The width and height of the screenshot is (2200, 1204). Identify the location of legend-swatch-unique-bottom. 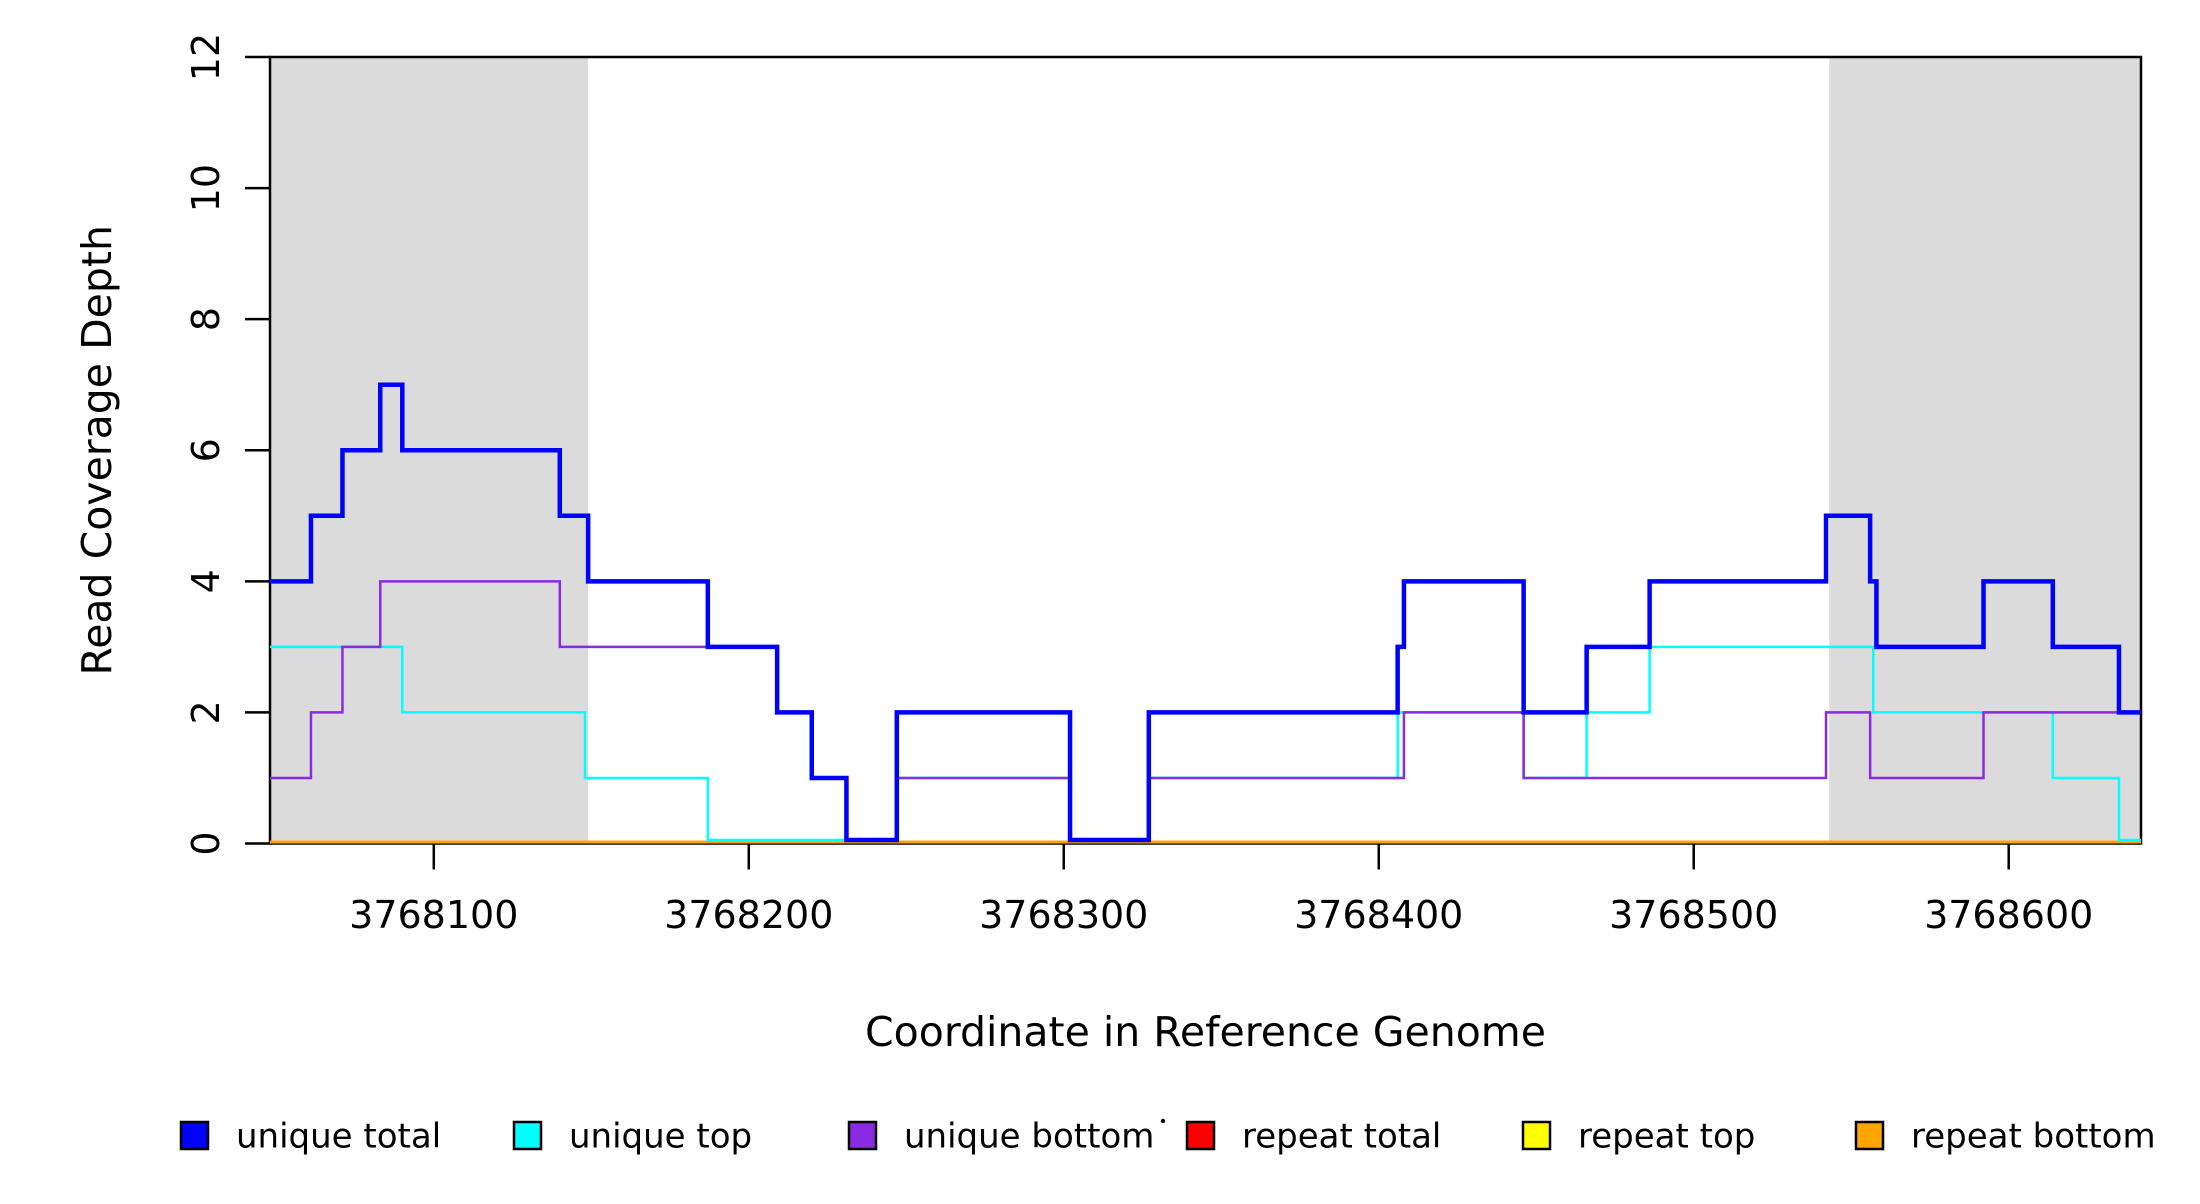
(862, 1135).